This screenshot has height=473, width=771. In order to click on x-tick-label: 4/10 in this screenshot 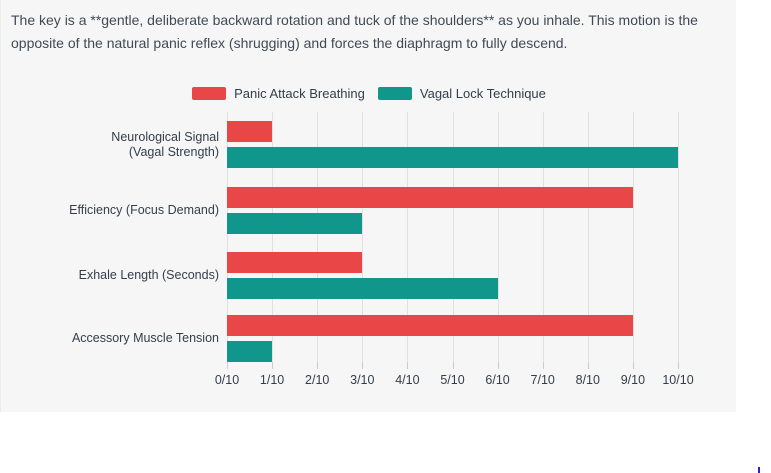, I will do `click(407, 380)`.